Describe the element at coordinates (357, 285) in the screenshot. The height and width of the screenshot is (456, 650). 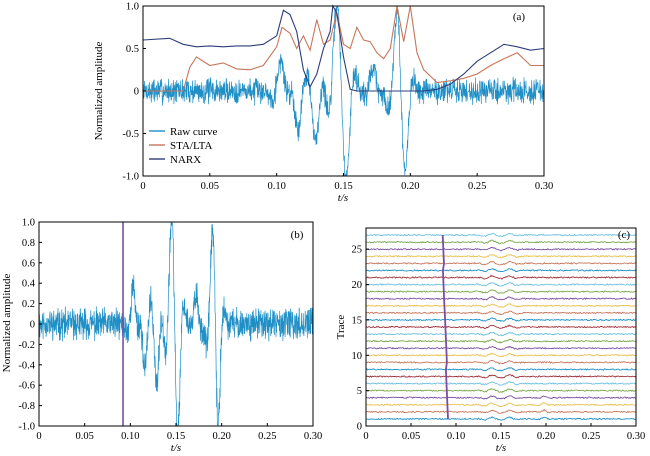
I see `panel-c-ytick-label: 20` at that location.